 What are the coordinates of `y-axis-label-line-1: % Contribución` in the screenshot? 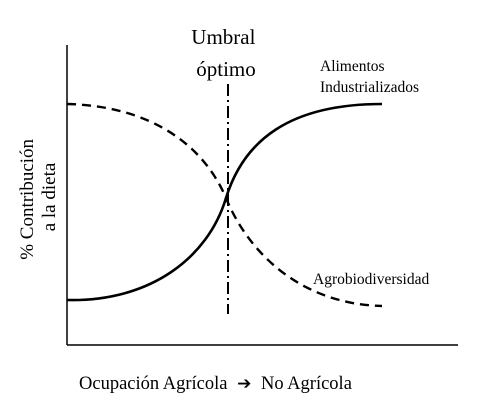 It's located at (27, 198).